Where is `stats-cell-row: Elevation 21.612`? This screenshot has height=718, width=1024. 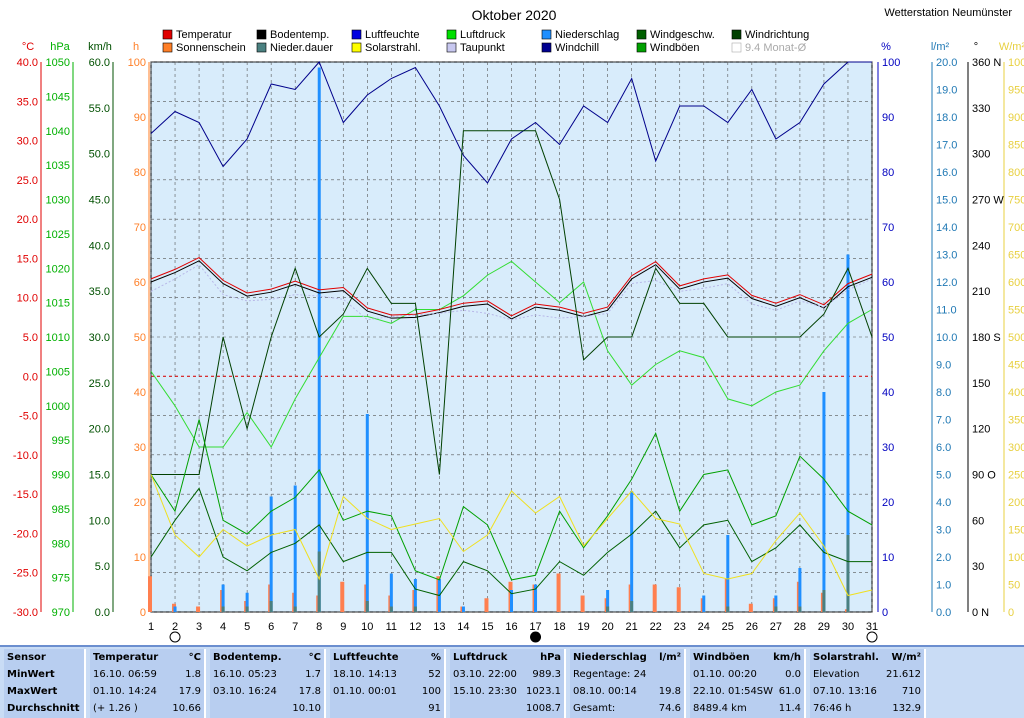
stats-cell-row: Elevation 21.612 is located at coordinates (867, 674).